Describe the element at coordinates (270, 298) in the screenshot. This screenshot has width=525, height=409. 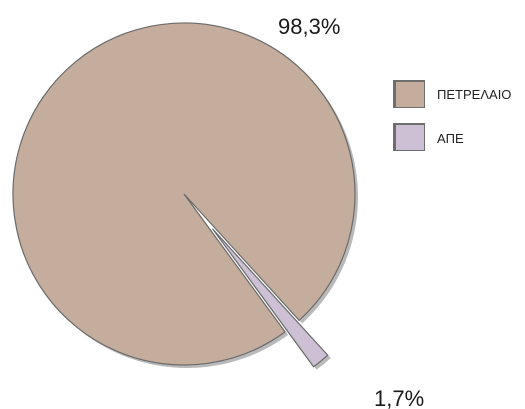
I see `pie-slice-ape` at that location.